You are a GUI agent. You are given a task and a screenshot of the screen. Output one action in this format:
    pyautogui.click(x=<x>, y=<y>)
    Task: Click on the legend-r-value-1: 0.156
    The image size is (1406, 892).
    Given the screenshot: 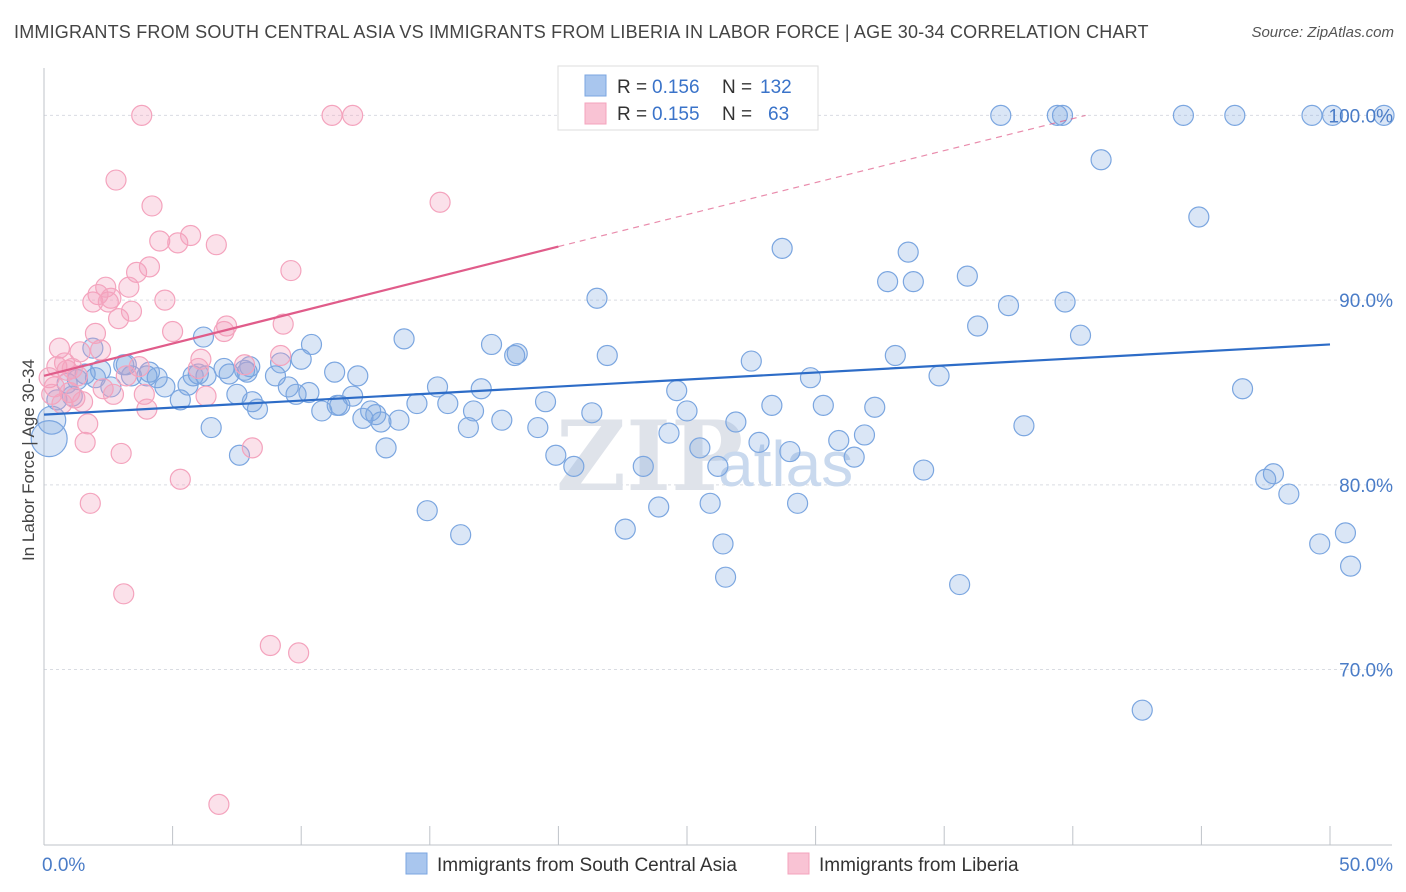 What is the action you would take?
    pyautogui.click(x=676, y=87)
    